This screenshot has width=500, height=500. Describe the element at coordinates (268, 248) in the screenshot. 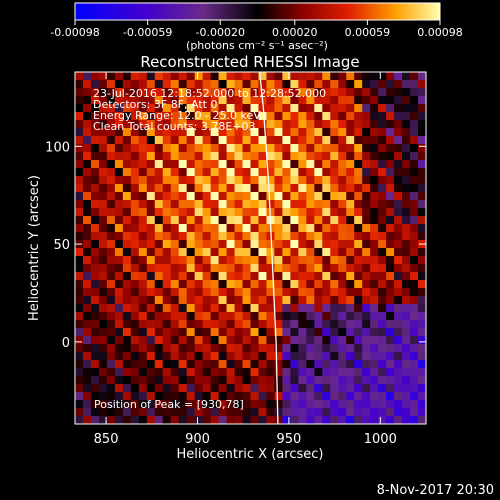

I see `solar-limb-curve` at that location.